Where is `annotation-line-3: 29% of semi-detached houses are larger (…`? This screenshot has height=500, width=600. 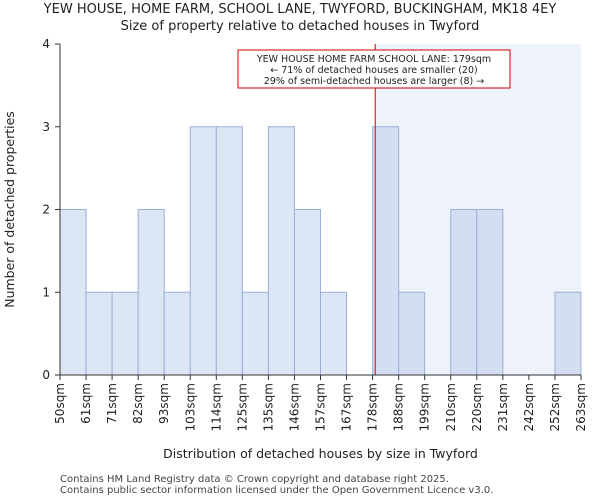
annotation-line-3: 29% of semi-detached houses are larger (… is located at coordinates (374, 81).